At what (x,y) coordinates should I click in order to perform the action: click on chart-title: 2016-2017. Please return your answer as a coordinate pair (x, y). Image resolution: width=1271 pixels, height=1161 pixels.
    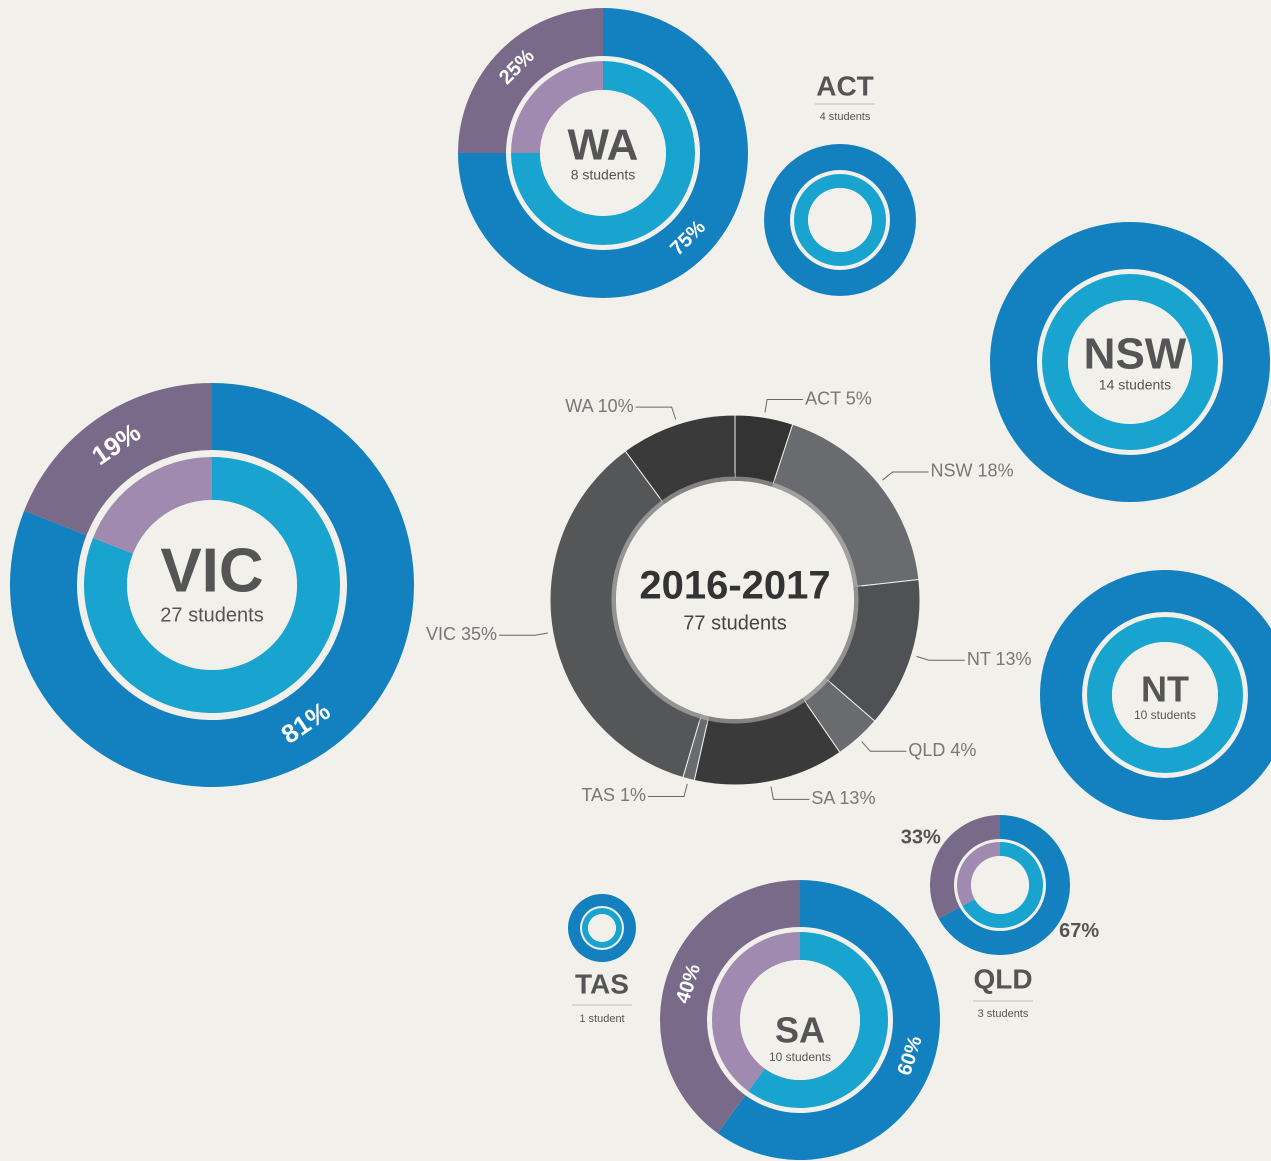
    Looking at the image, I should click on (734, 586).